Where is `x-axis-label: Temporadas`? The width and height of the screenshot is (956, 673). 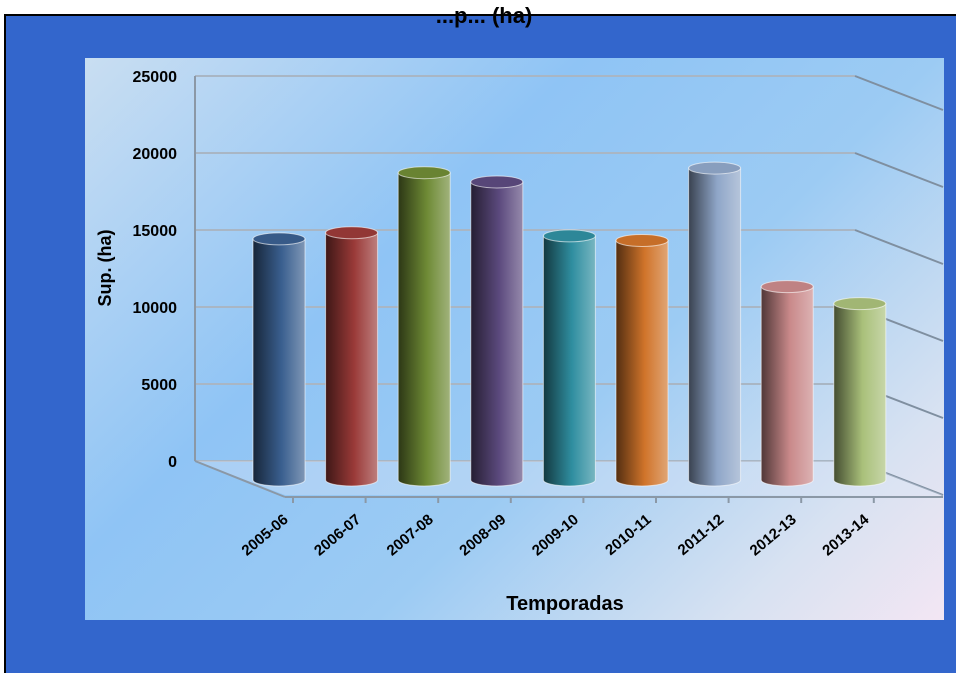 x-axis-label: Temporadas is located at coordinates (564, 604).